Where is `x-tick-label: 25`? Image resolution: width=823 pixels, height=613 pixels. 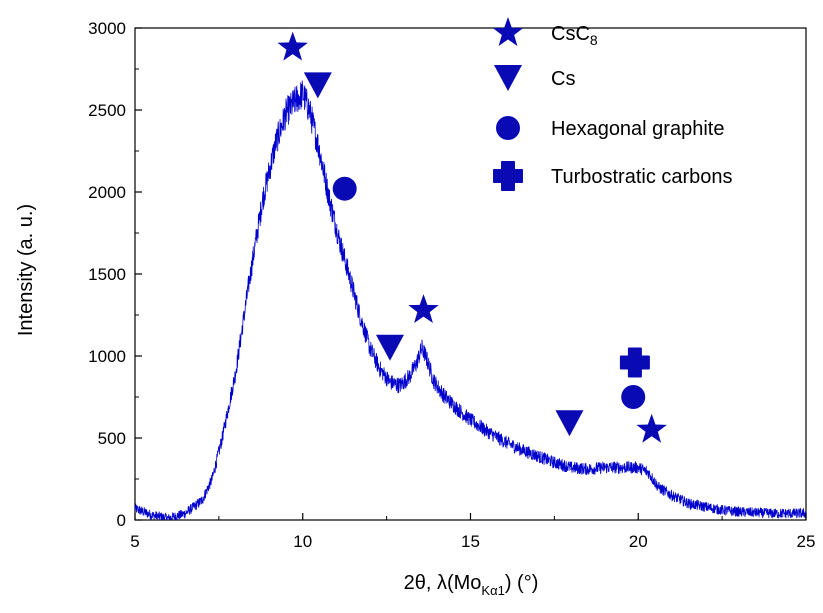
x-tick-label: 25 is located at coordinates (806, 541).